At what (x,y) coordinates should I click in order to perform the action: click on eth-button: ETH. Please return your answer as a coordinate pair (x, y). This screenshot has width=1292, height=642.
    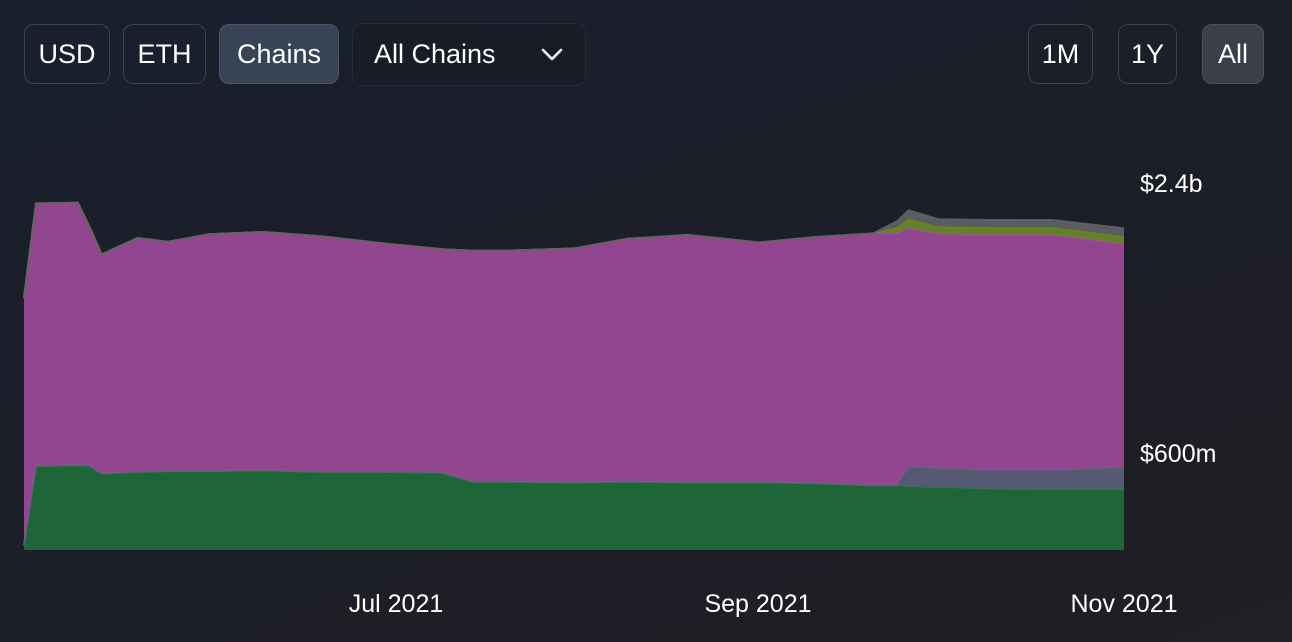
    Looking at the image, I should click on (164, 54).